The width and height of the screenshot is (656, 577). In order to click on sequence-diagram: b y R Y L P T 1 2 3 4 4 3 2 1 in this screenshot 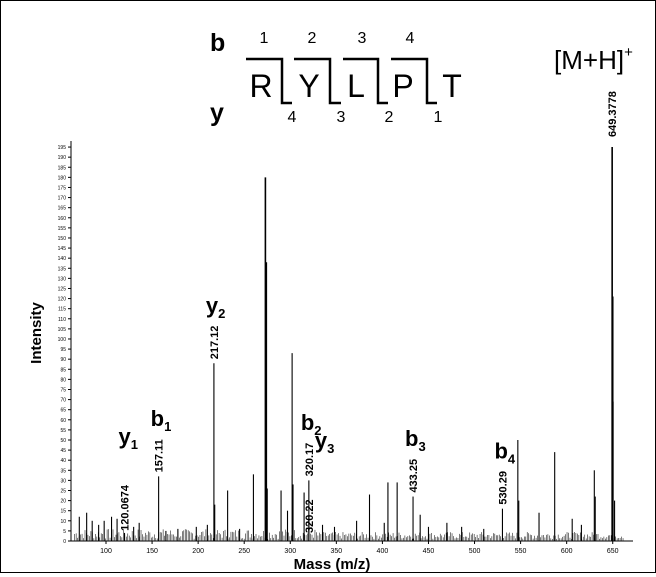, I will do `click(336, 78)`.